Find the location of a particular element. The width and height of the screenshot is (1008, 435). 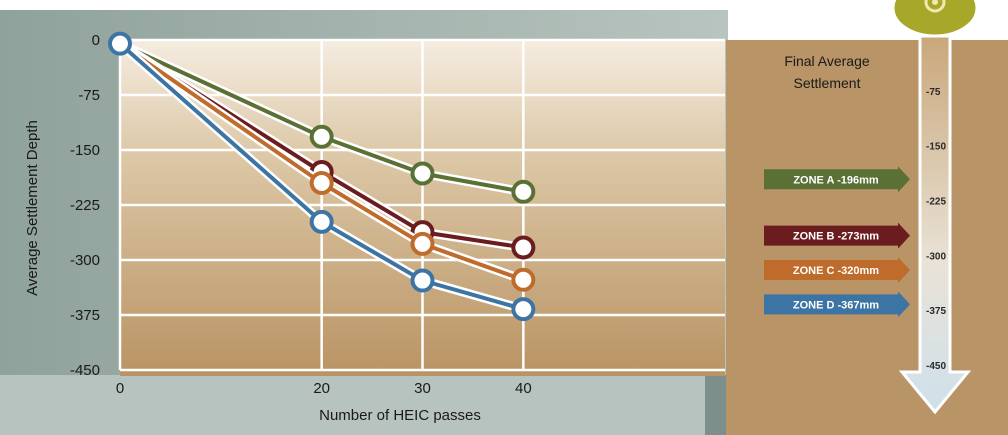

zone-label: ZONE B -273mm is located at coordinates (836, 237).